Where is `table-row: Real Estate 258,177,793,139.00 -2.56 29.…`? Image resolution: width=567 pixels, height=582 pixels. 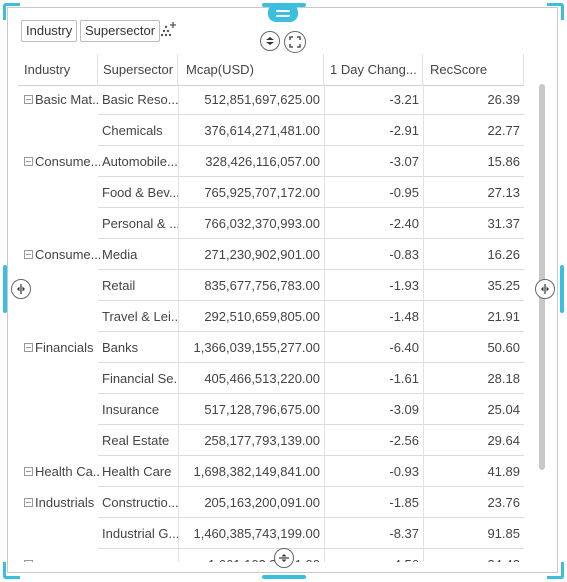
table-row: Real Estate 258,177,793,139.00 -2.56 29.… is located at coordinates (271, 440).